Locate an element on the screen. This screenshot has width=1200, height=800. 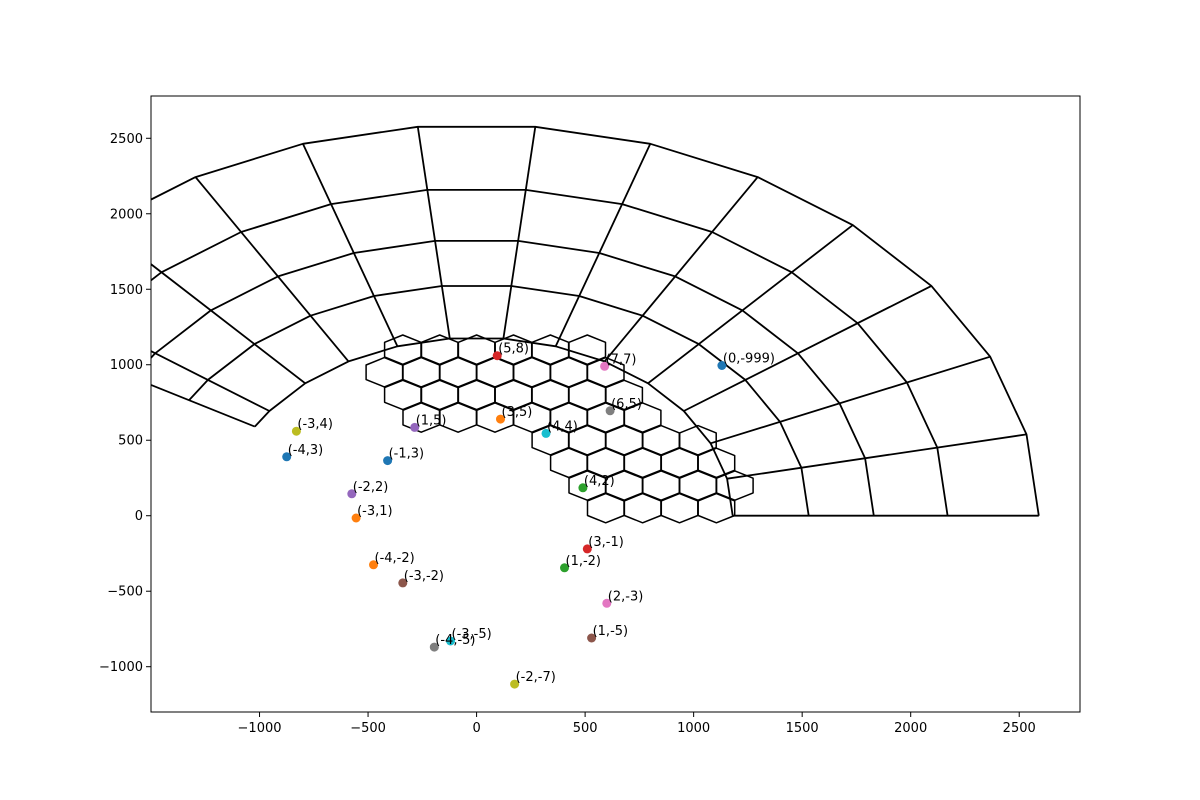
point-label: (-3,4) is located at coordinates (315, 424).